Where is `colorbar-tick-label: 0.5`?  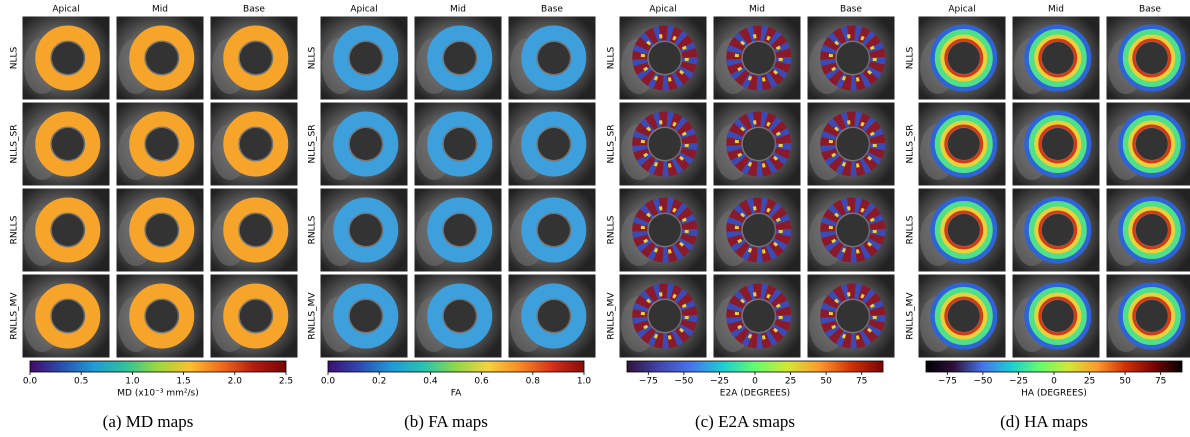 colorbar-tick-label: 0.5 is located at coordinates (81, 382).